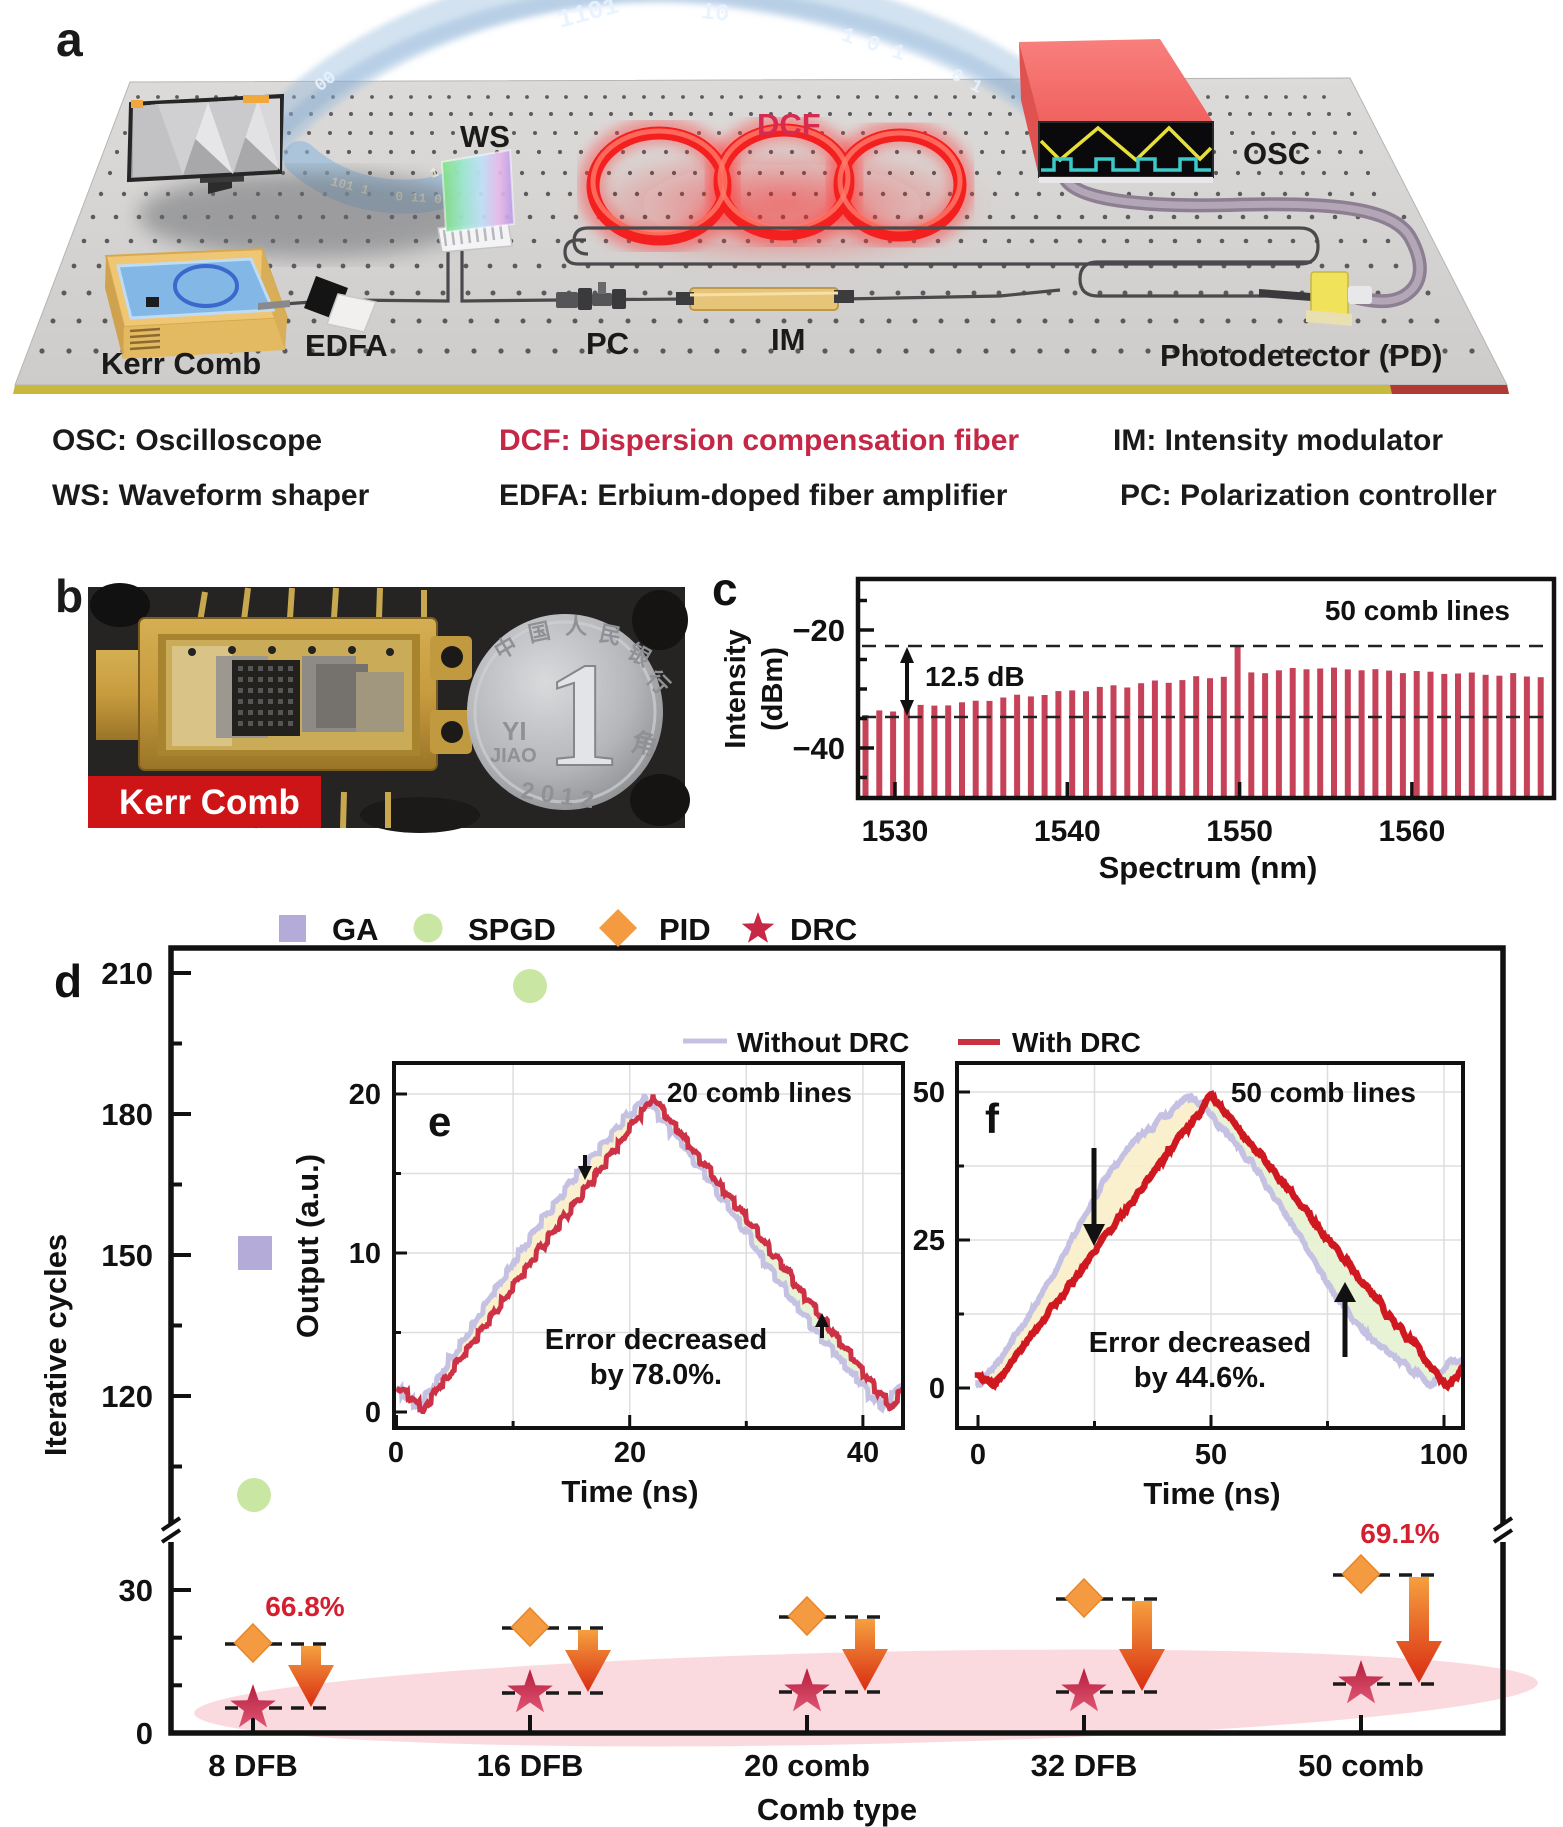 This screenshot has height=1827, width=1563. What do you see at coordinates (1067, 831) in the screenshot?
I see `svg-text: 1540` at bounding box center [1067, 831].